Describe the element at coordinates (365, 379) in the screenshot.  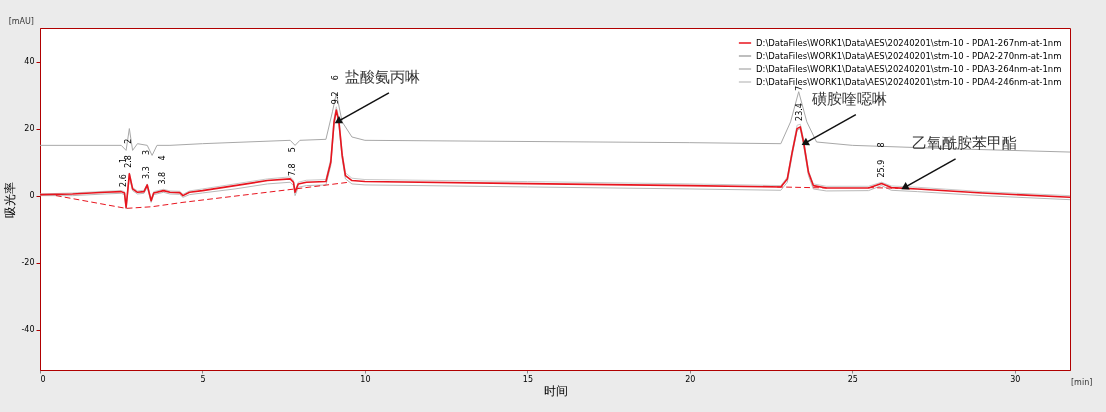
I see `x-tick-label: 10` at that location.